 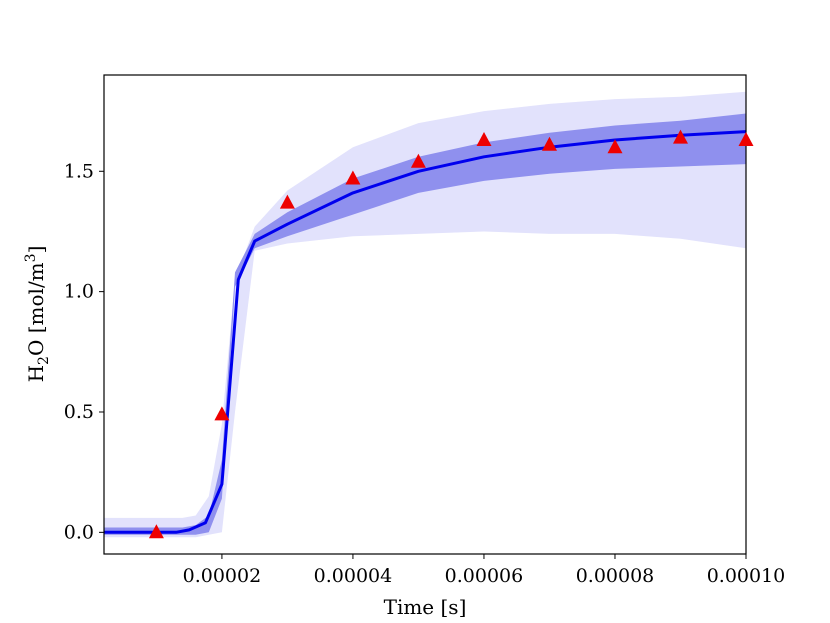 I want to click on y-tick-label: 1.5, so click(x=79, y=171).